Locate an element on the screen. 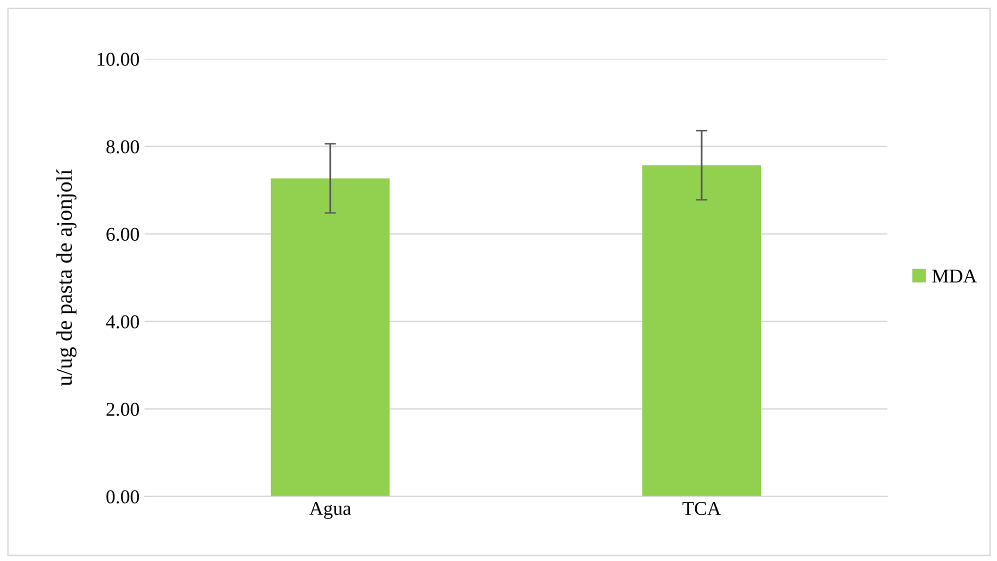 This screenshot has width=997, height=561. y-tick-label: 10.00 is located at coordinates (118, 59).